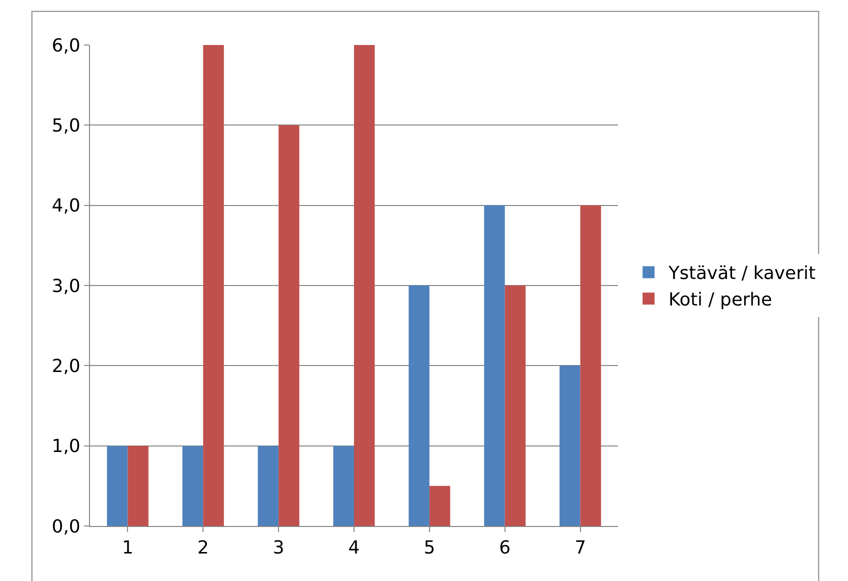 This screenshot has width=848, height=581. Describe the element at coordinates (66, 447) in the screenshot. I see `y-tick-label: 1,0` at that location.